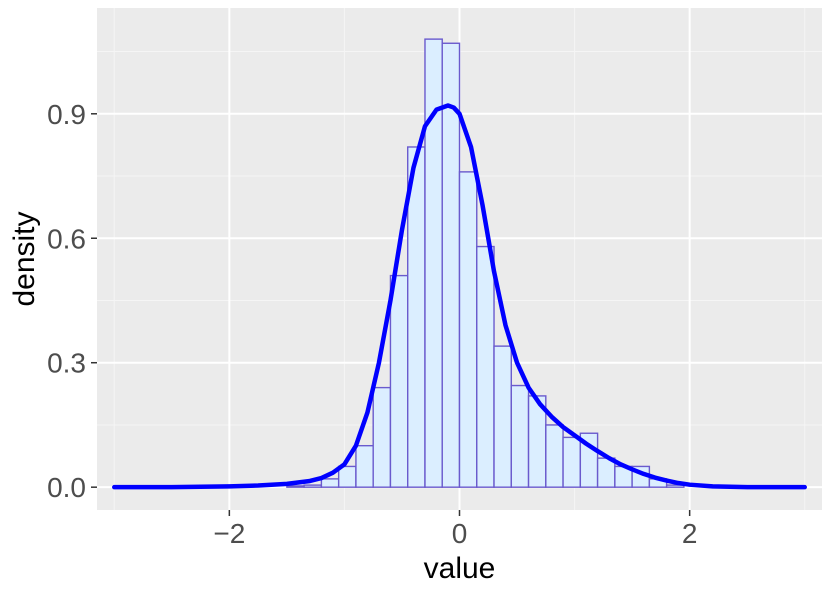 Image resolution: width=830 pixels, height=593 pixels. I want to click on x-tick-label: −2, so click(229, 533).